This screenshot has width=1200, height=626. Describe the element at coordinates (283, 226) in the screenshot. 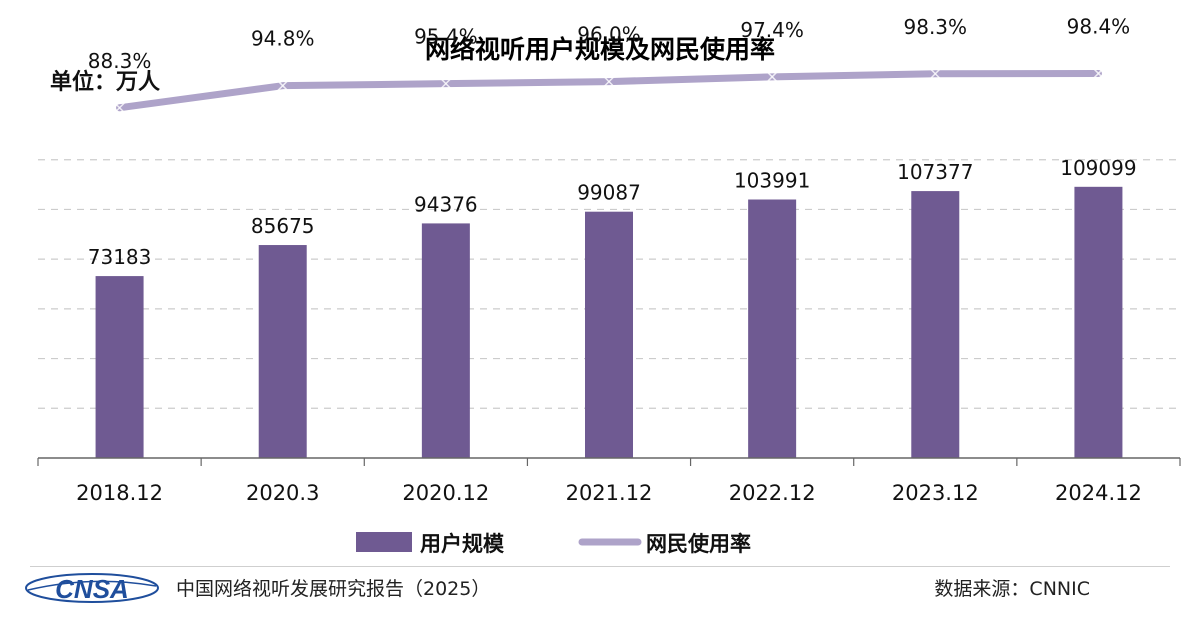

I see `bar-value-label: 85675` at that location.